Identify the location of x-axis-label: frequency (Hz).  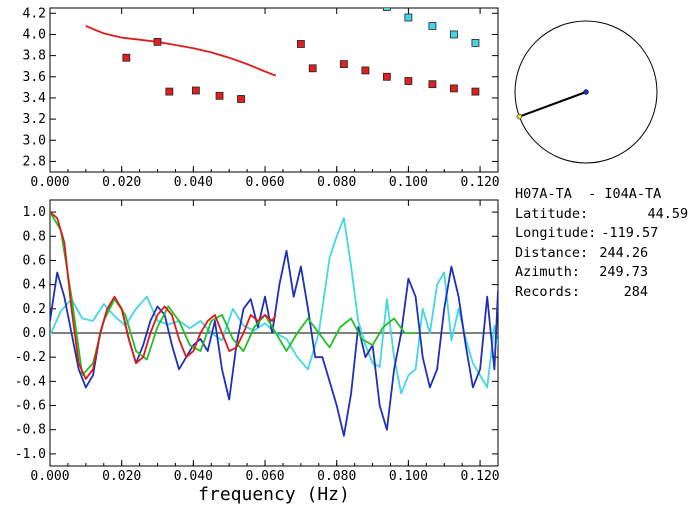
(274, 494).